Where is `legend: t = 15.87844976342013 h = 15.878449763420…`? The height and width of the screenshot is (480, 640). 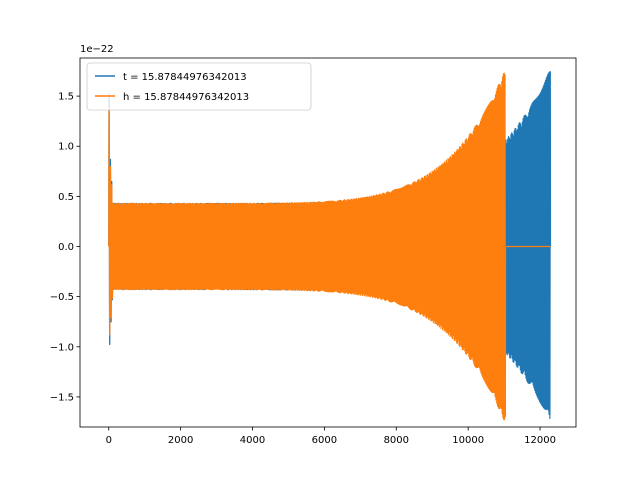
legend: t = 15.87844976342013 h = 15.878449763420… is located at coordinates (199, 86).